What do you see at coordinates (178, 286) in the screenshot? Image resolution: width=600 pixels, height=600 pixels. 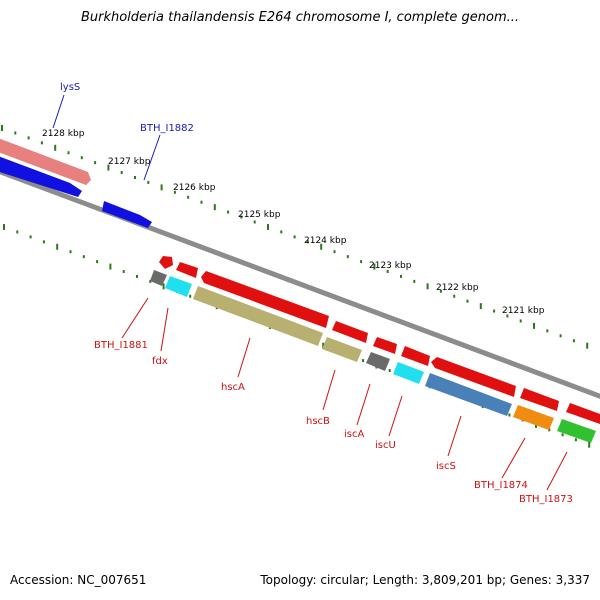 I see `fdx-cds-feature` at bounding box center [178, 286].